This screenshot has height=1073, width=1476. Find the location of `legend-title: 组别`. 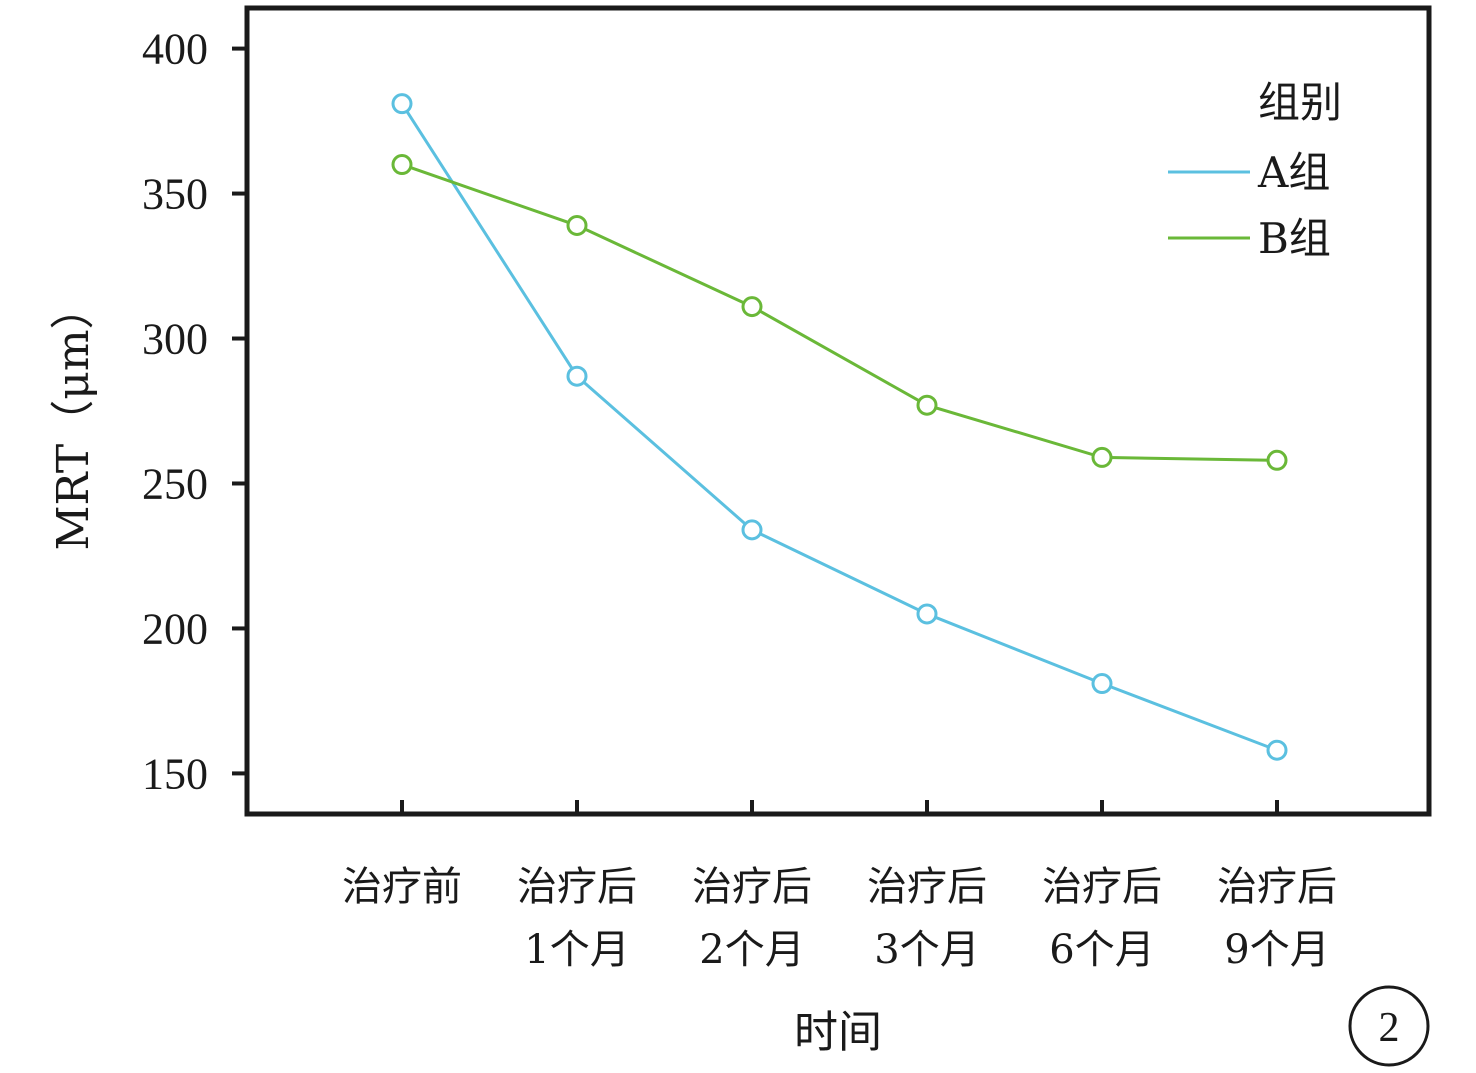

legend-title: 组别 is located at coordinates (1300, 102).